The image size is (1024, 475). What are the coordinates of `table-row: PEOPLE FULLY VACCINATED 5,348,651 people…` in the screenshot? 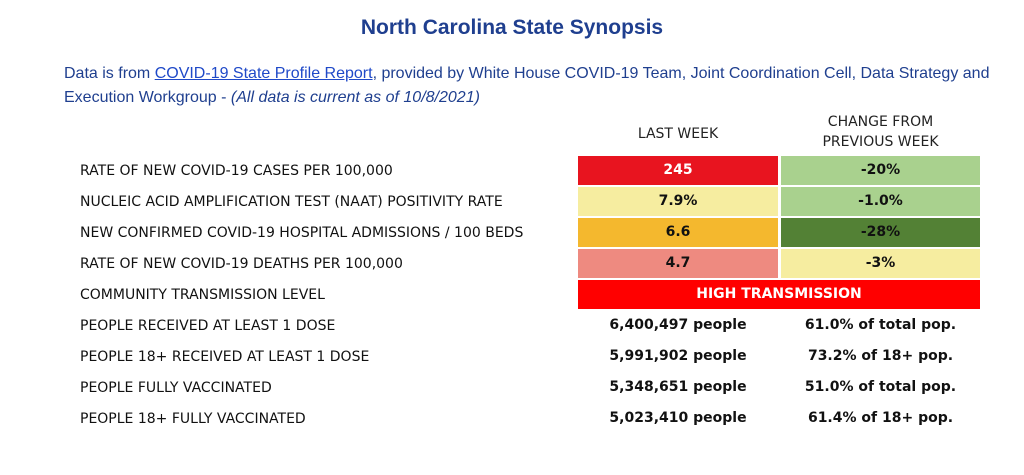 It's located at (532, 388).